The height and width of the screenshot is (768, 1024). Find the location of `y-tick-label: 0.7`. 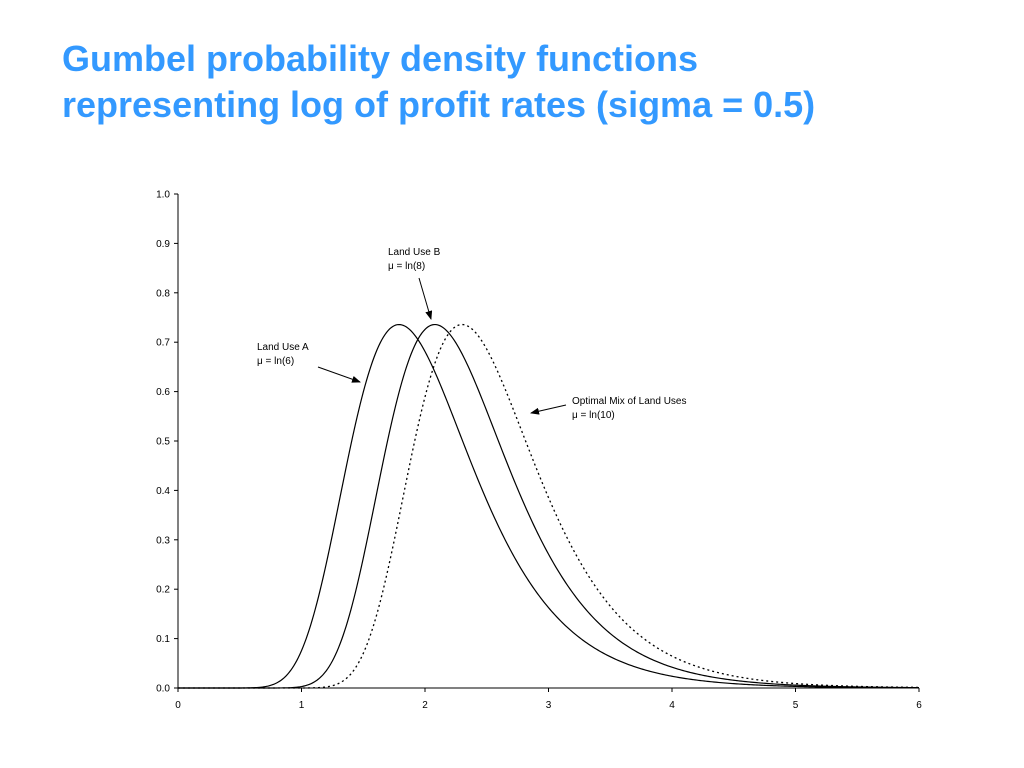

y-tick-label: 0.7 is located at coordinates (163, 343).